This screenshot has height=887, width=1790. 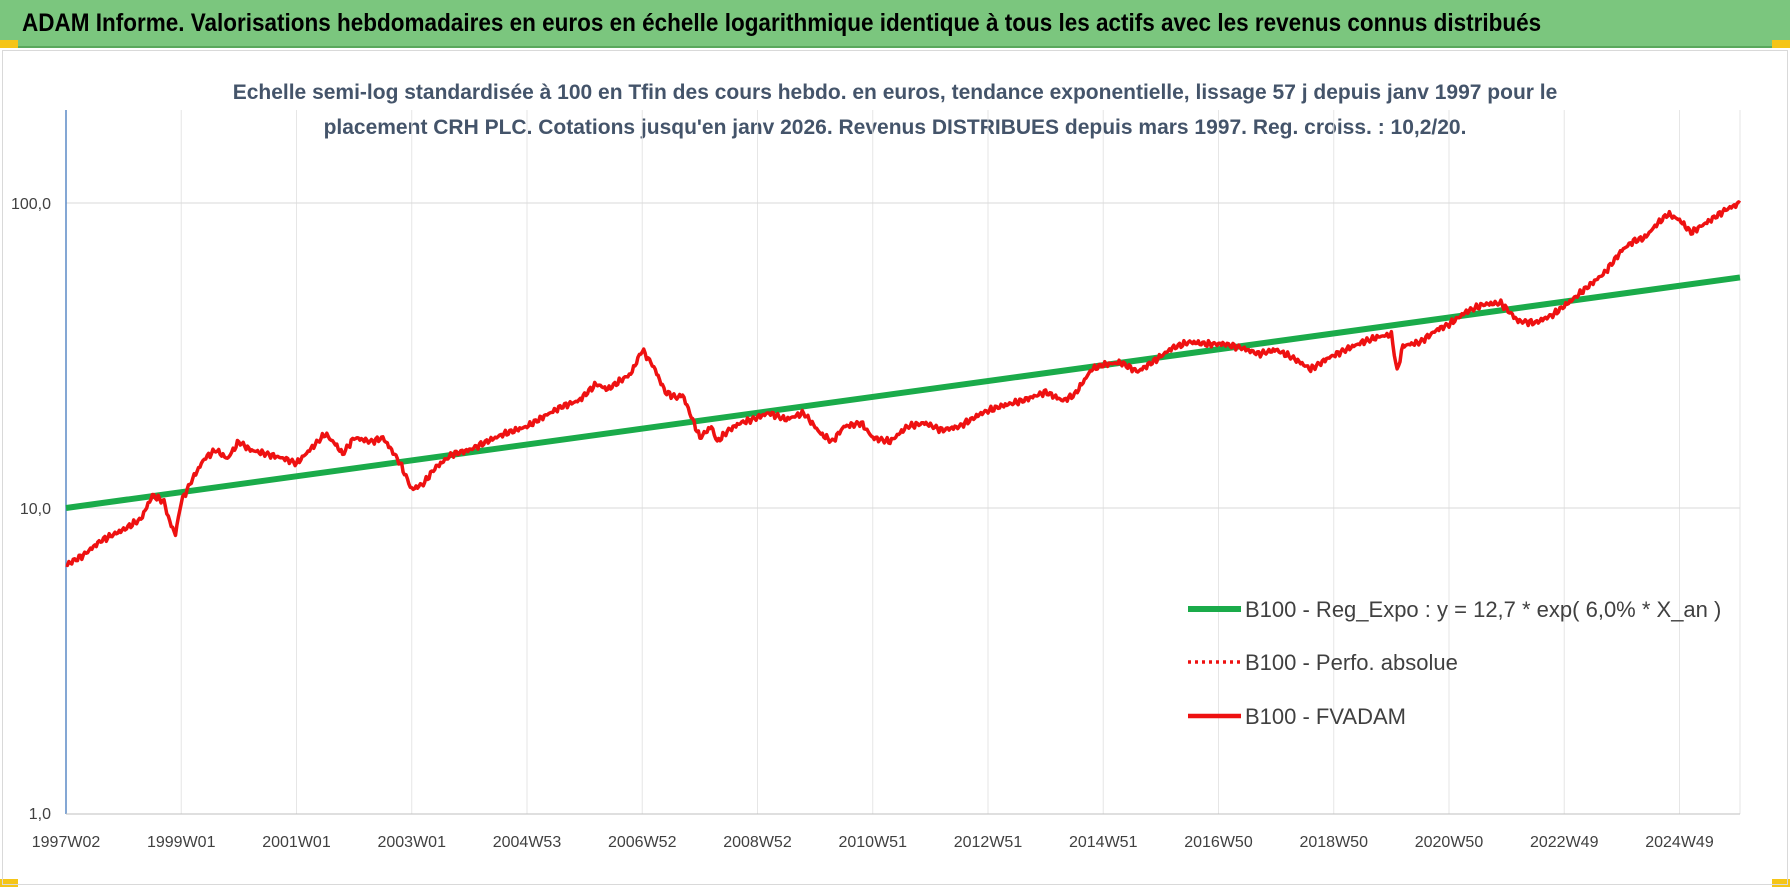 I want to click on corner-marker-bottom-right, so click(x=1781, y=883).